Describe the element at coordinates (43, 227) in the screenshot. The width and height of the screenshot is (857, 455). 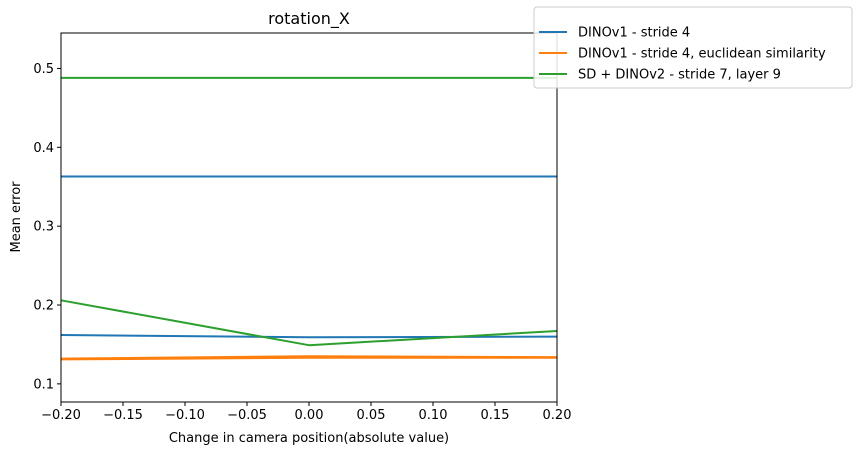
I see `y-tick-label: 0.3` at that location.